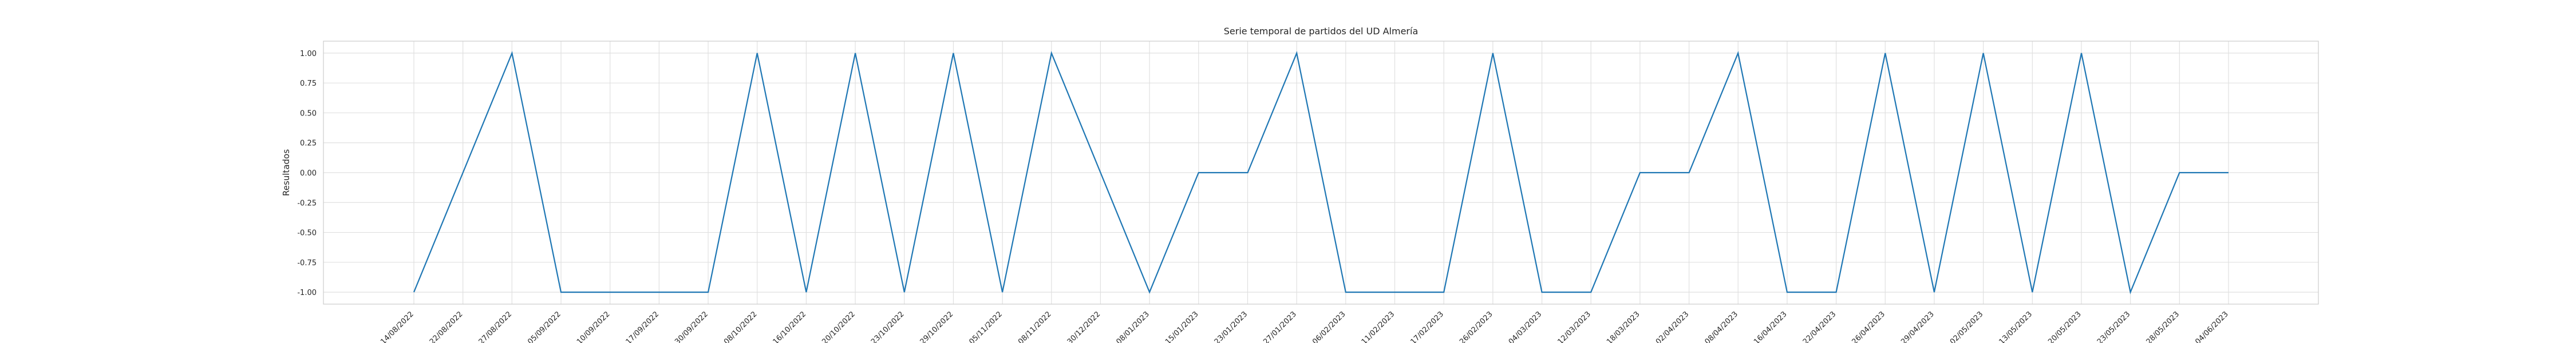 This screenshot has width=2576, height=343. Describe the element at coordinates (308, 113) in the screenshot. I see `y-tick-label: 0.50` at that location.